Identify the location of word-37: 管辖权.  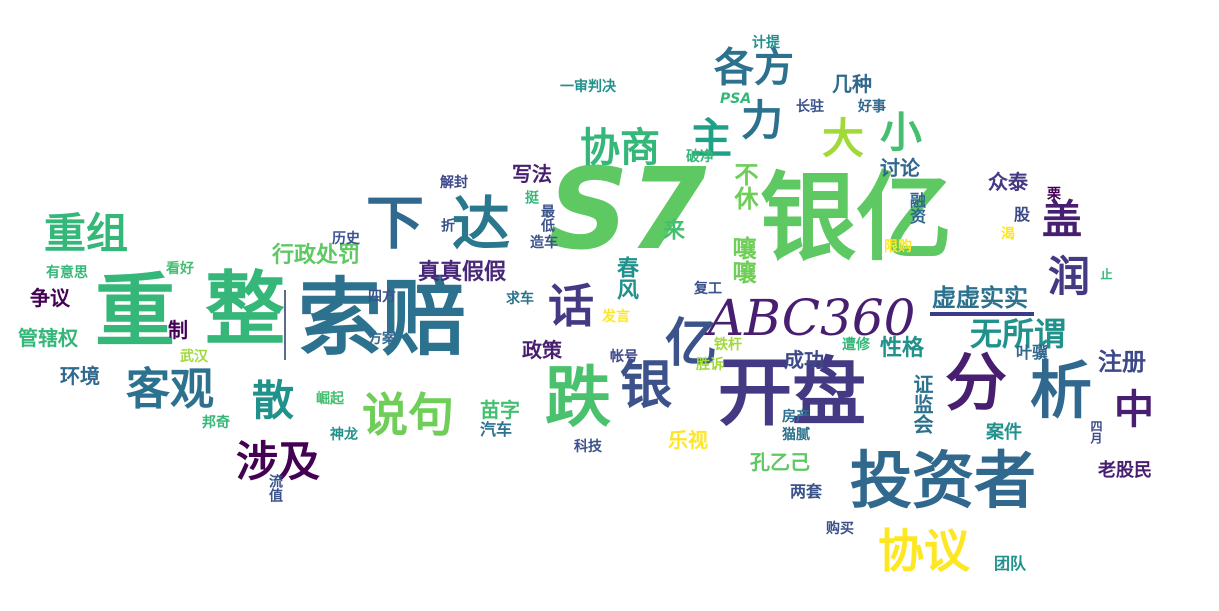
(48, 338).